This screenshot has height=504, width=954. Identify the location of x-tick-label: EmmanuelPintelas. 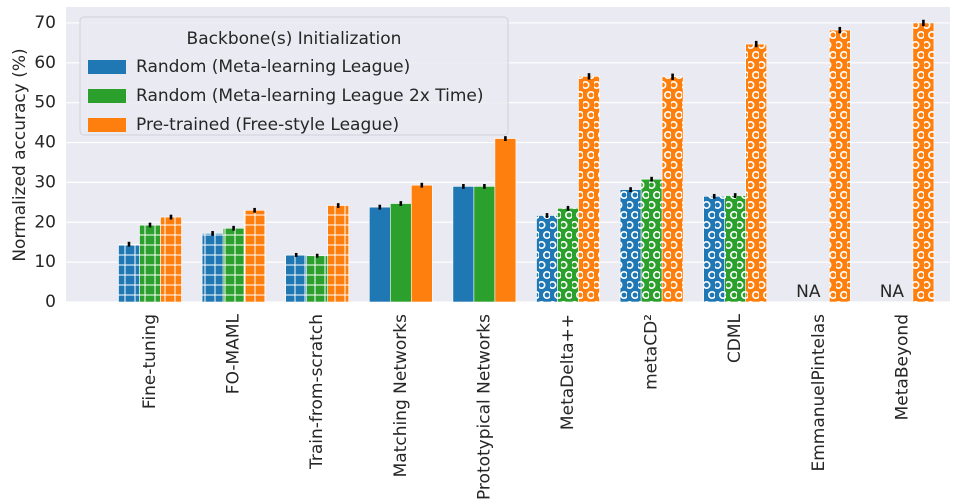
(819, 393).